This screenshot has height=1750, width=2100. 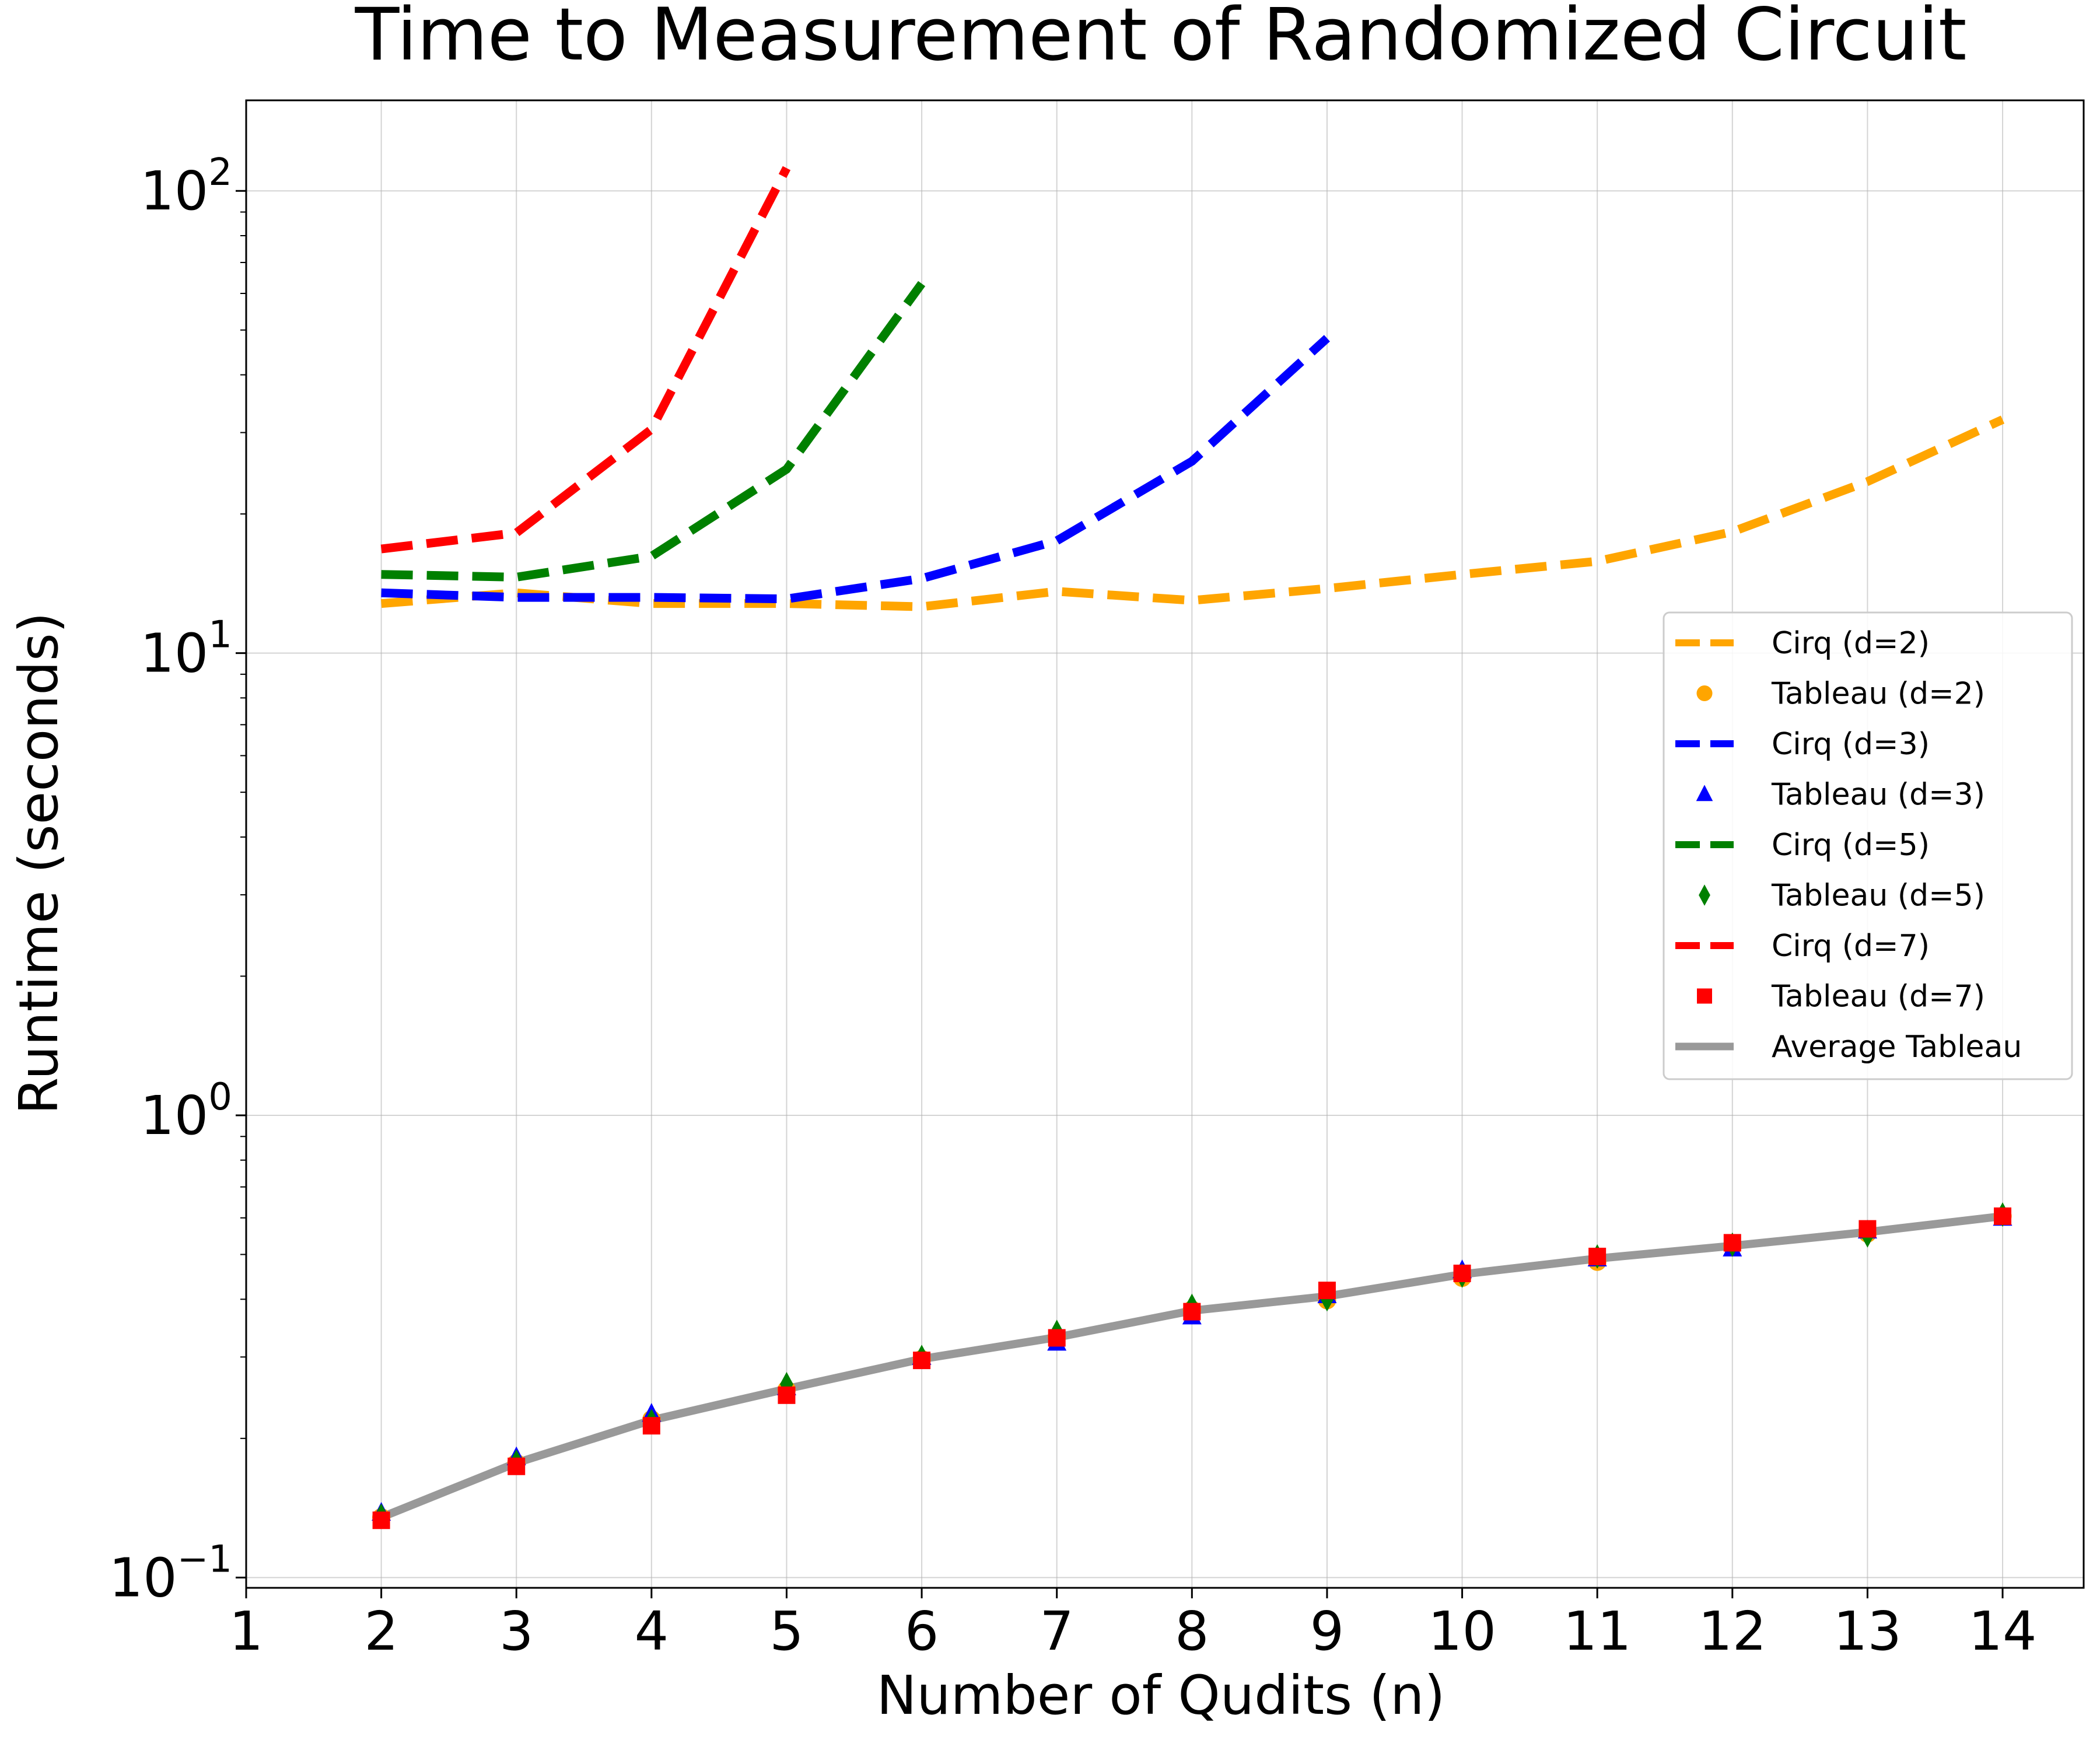 I want to click on legend-label: Cirq (d=3), so click(x=1851, y=744).